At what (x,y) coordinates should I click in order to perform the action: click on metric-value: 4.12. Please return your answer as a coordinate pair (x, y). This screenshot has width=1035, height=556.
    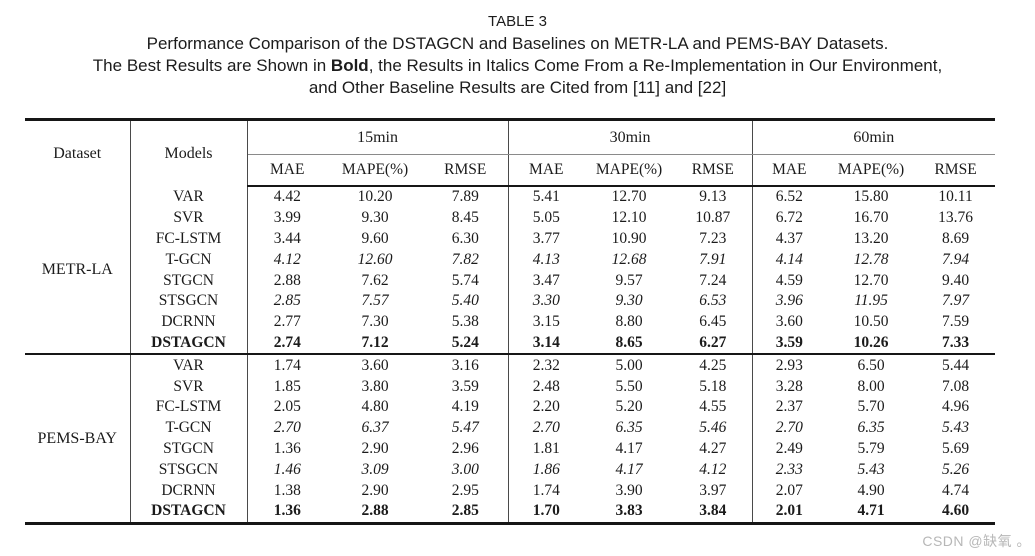
    Looking at the image, I should click on (713, 470).